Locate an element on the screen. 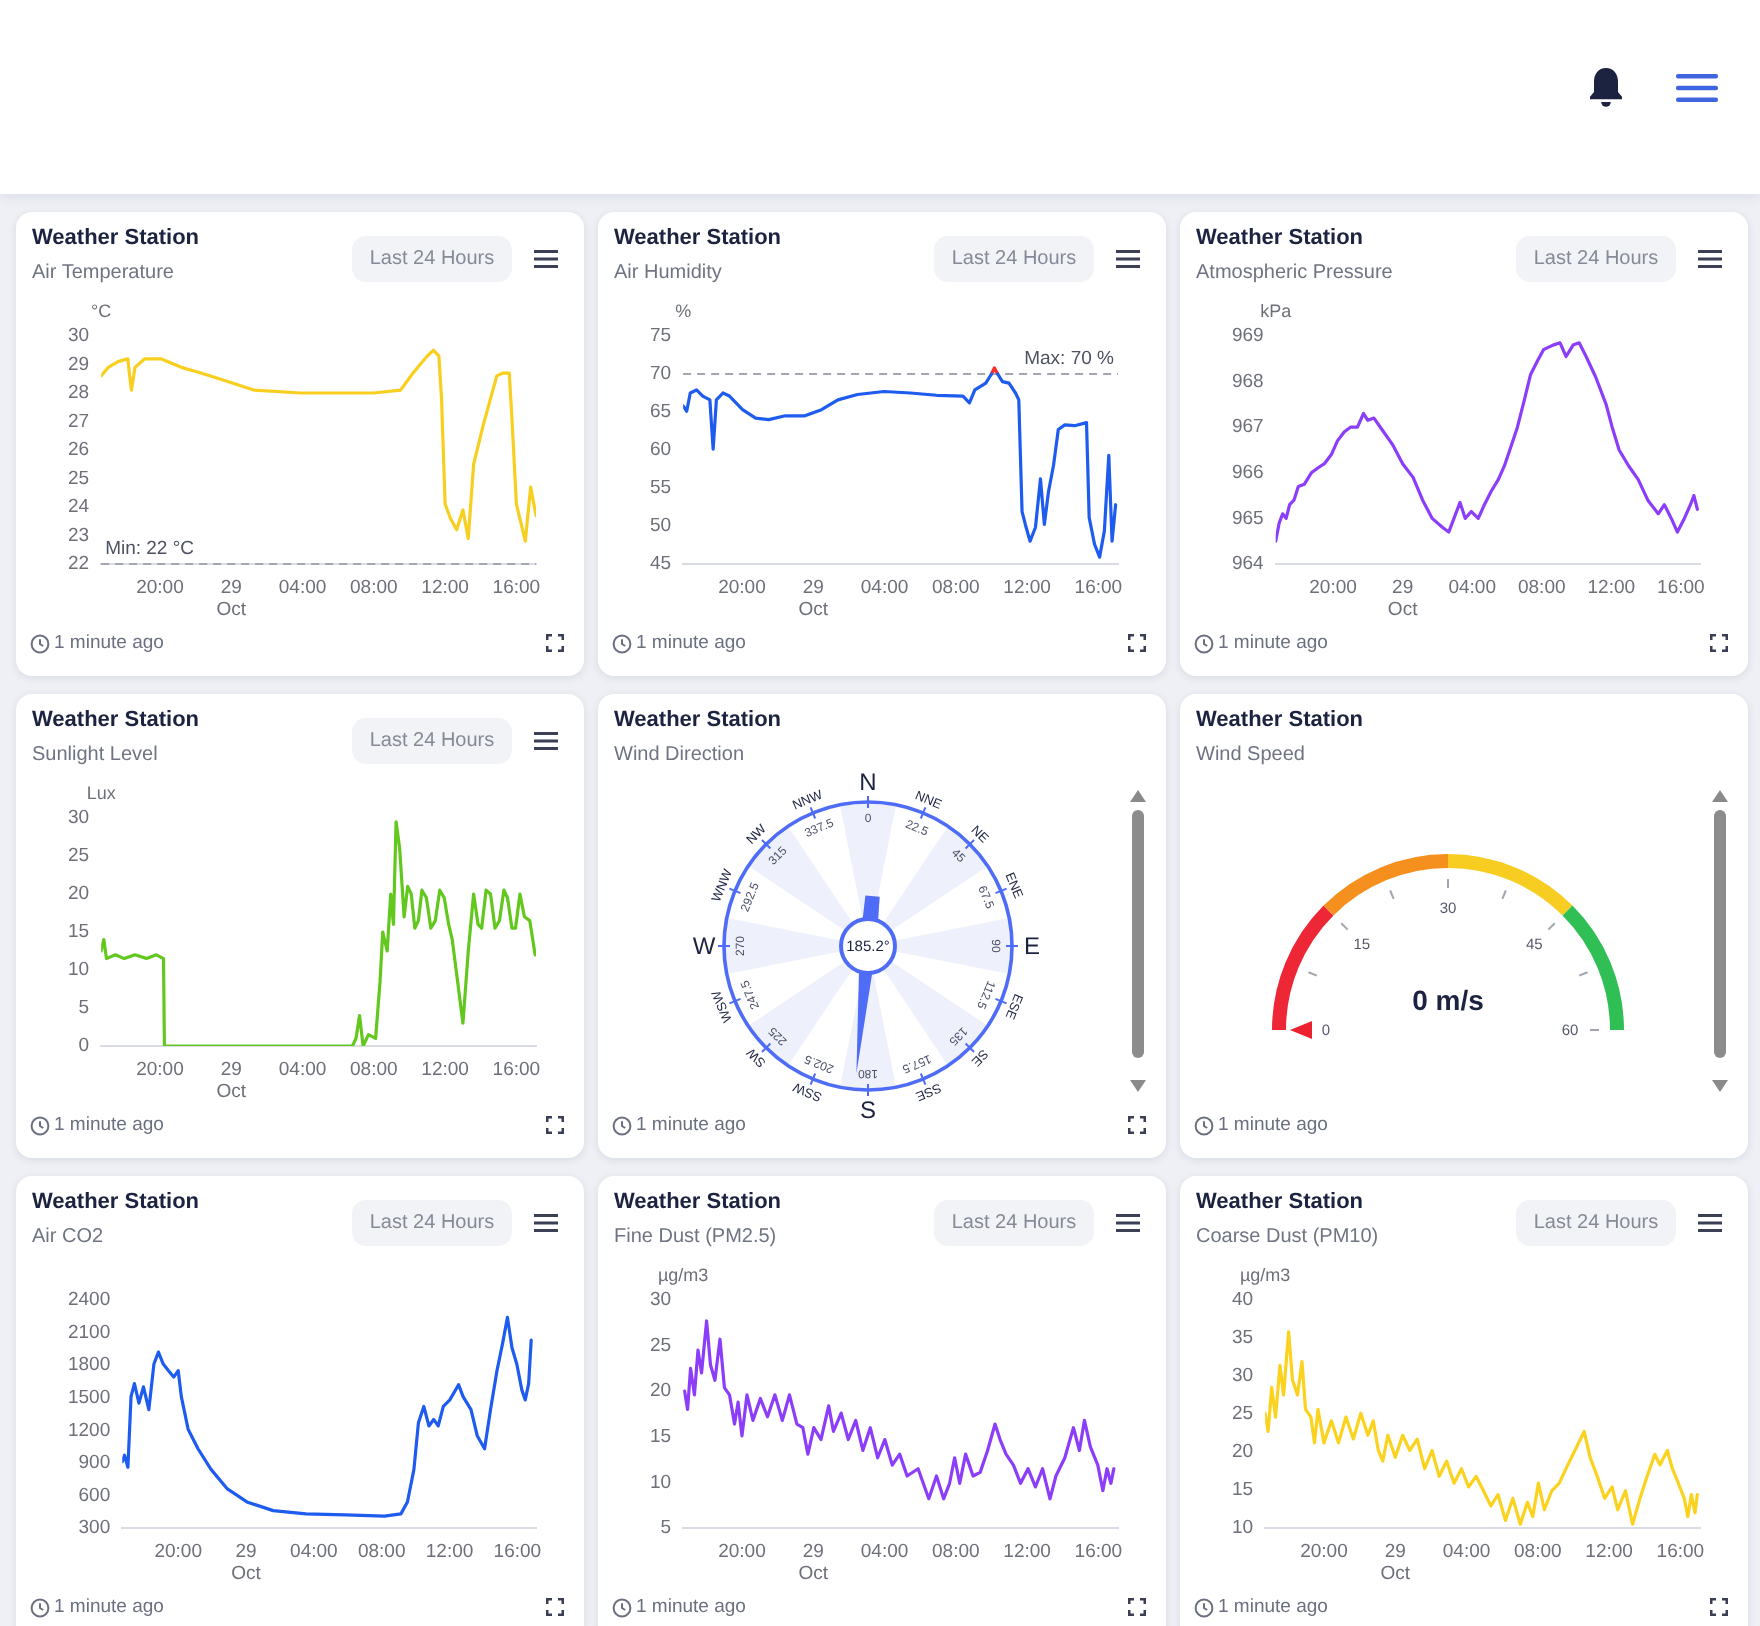 The height and width of the screenshot is (1626, 1760). chart-subtitle: Air Temperature is located at coordinates (103, 273).